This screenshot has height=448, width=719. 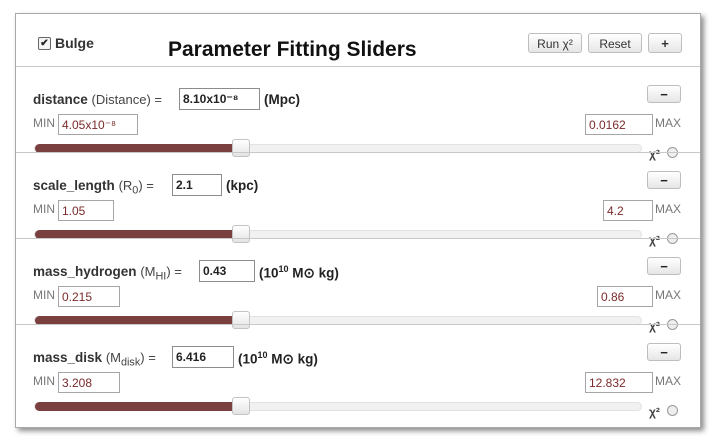 I want to click on param-name: distance, so click(x=60, y=99).